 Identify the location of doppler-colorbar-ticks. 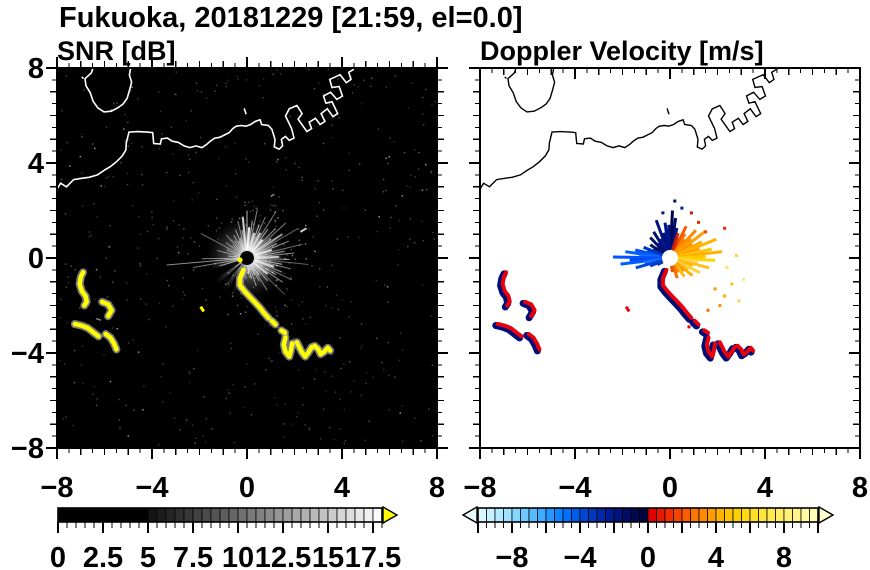
(648, 527).